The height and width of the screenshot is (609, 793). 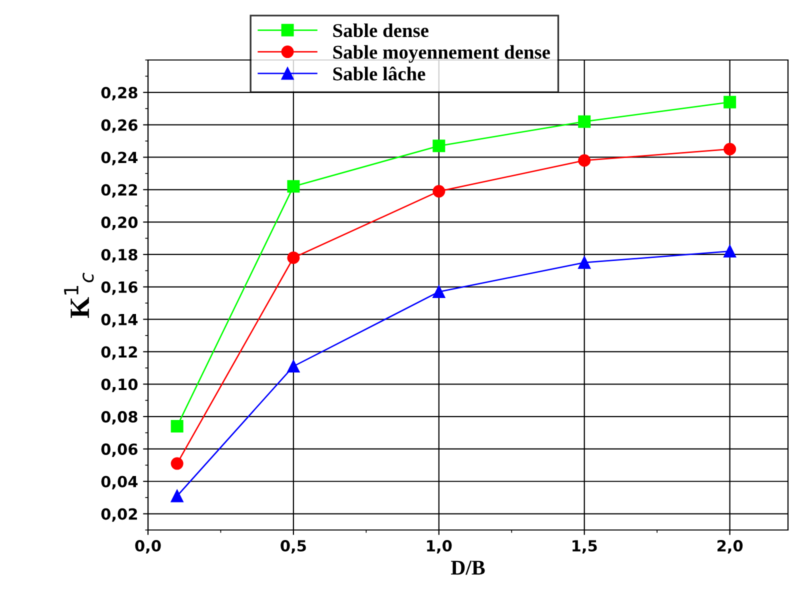 What do you see at coordinates (119, 483) in the screenshot?
I see `y-tick-label: 0,04` at bounding box center [119, 483].